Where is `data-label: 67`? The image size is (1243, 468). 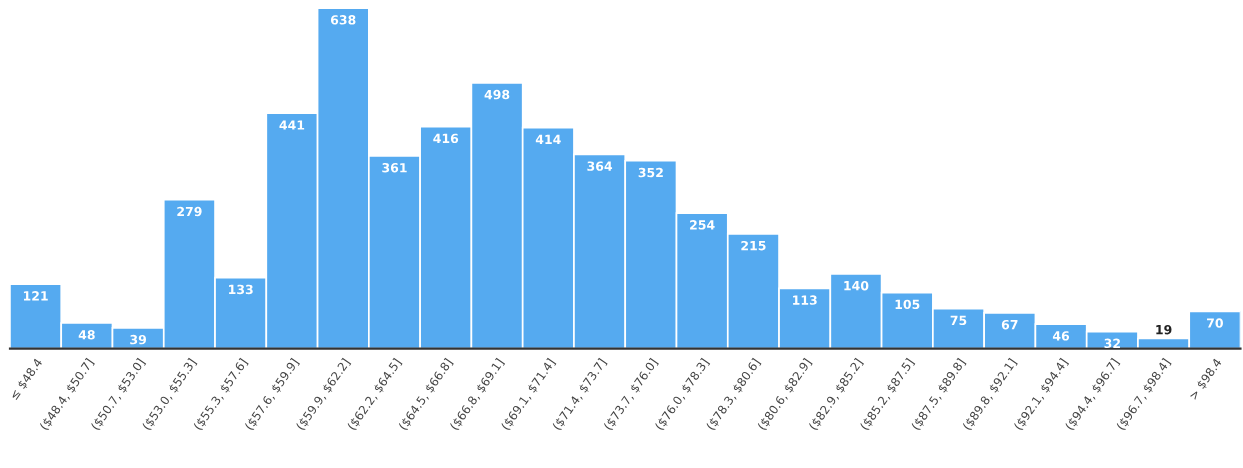
data-label: 67 is located at coordinates (1009, 324).